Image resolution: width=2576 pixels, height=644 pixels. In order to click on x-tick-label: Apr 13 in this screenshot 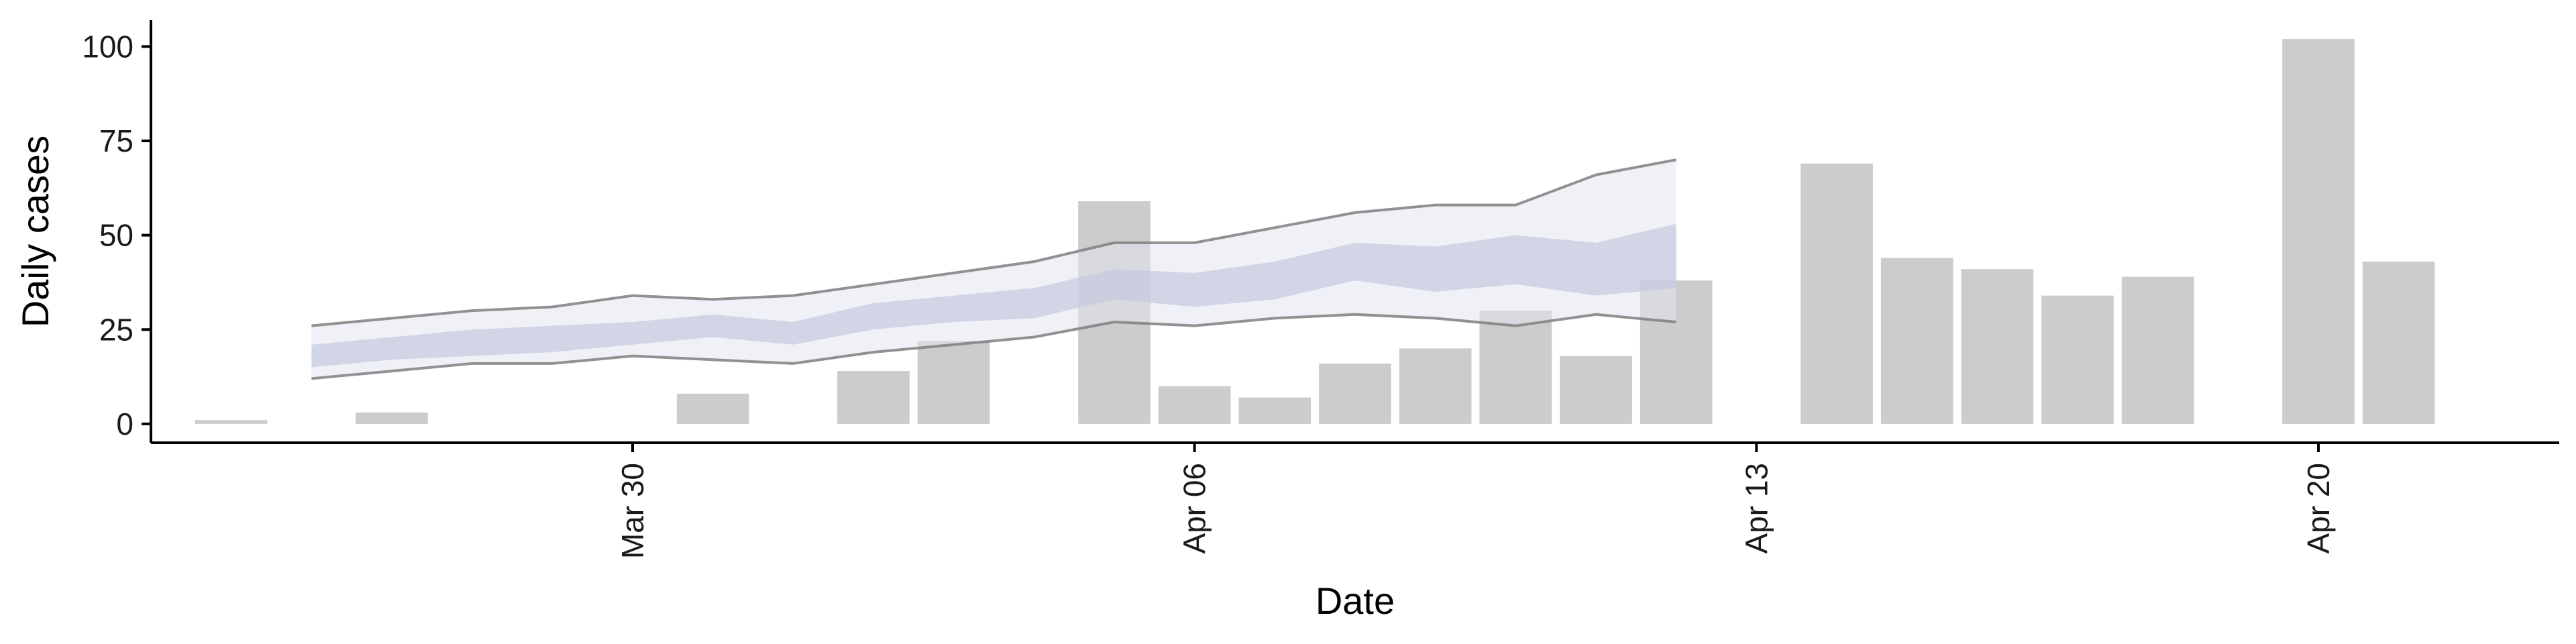, I will do `click(1756, 508)`.